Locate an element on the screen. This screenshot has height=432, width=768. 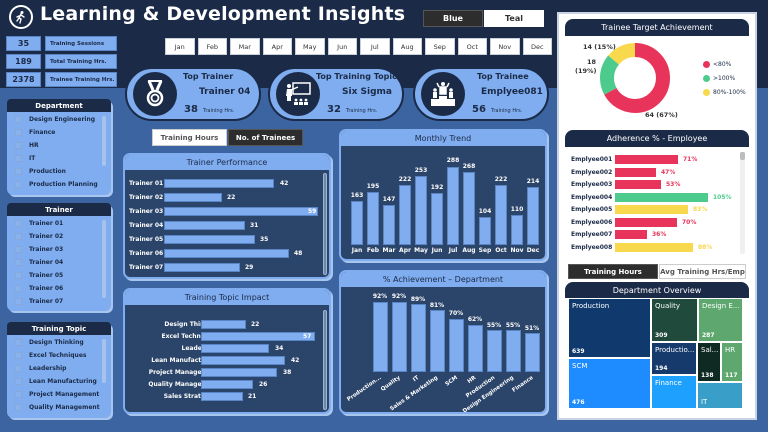
presenter-icon is located at coordinates (298, 94).